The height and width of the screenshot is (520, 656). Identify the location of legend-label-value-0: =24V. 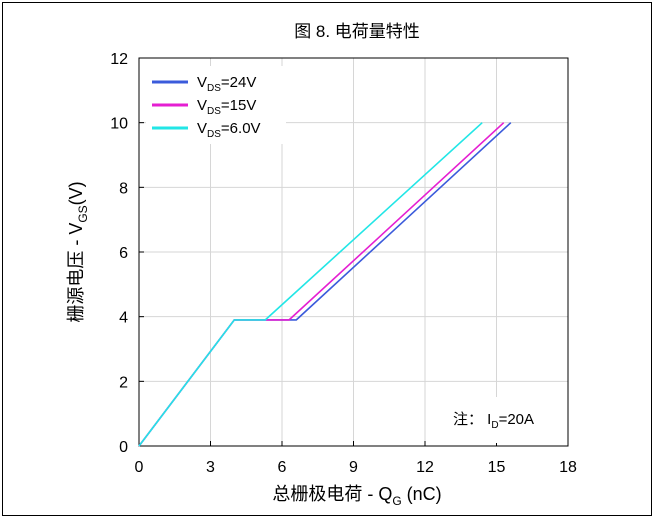
(238, 82).